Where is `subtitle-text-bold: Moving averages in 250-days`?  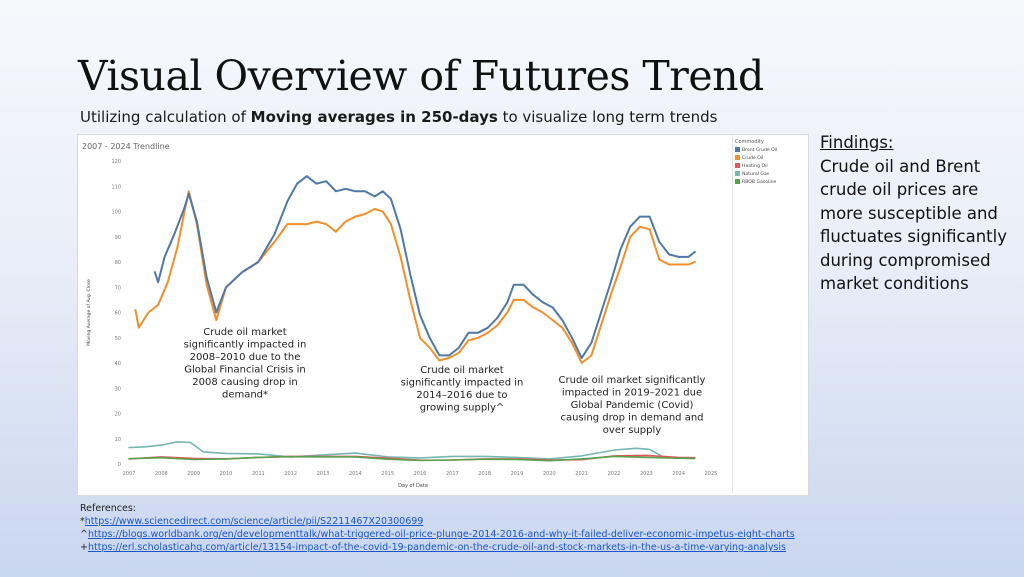
subtitle-text-bold: Moving averages in 250-days is located at coordinates (374, 117).